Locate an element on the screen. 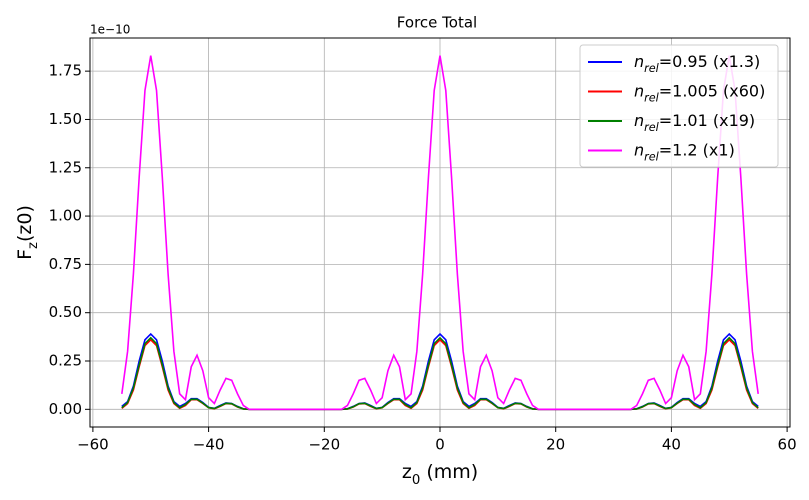 The width and height of the screenshot is (809, 500). y-offset: 1e−10 is located at coordinates (110, 30).